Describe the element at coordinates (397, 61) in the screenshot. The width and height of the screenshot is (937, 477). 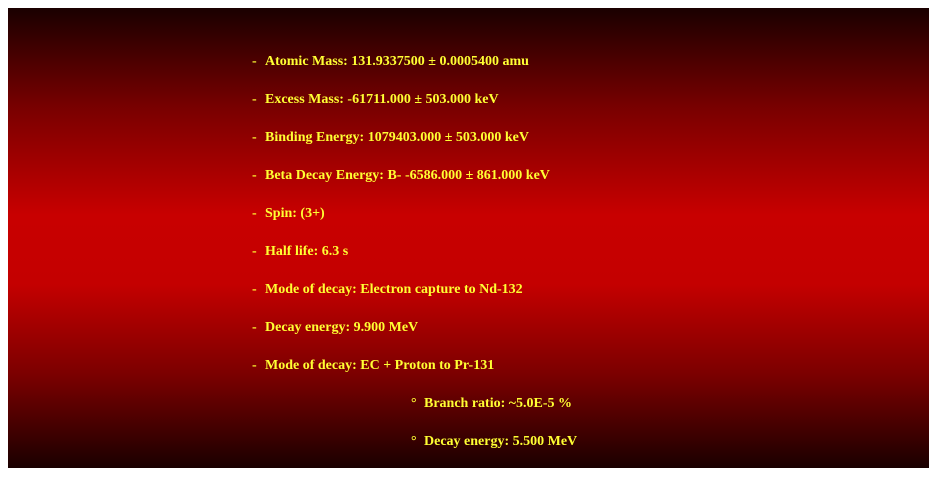
I see `item-text: Atomic Mass: 131.9337500 ± 0.0005400 amu` at that location.